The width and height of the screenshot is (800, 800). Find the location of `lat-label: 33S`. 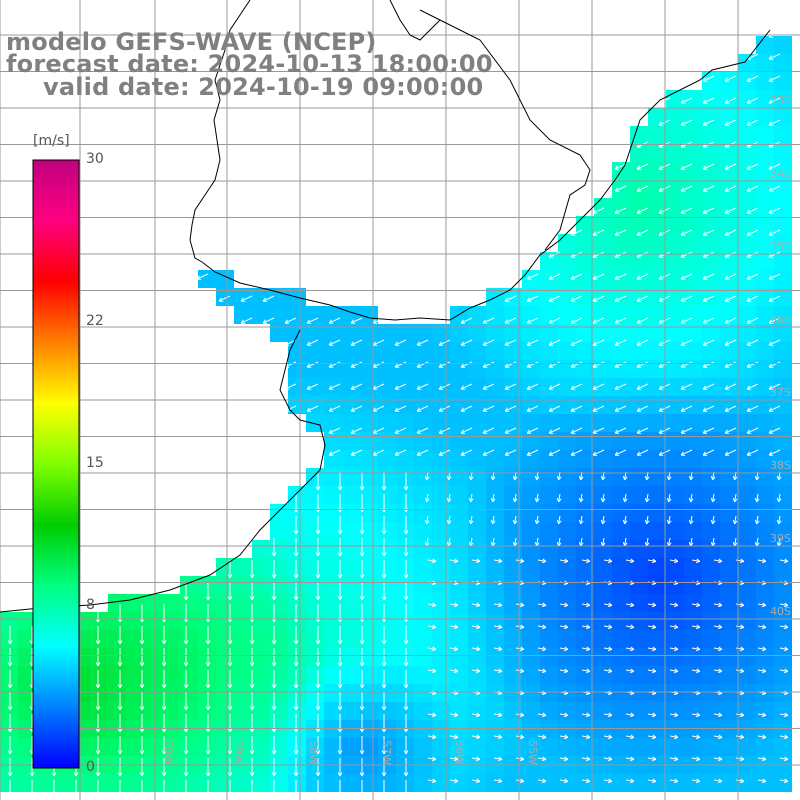

lat-label: 33S is located at coordinates (780, 100).